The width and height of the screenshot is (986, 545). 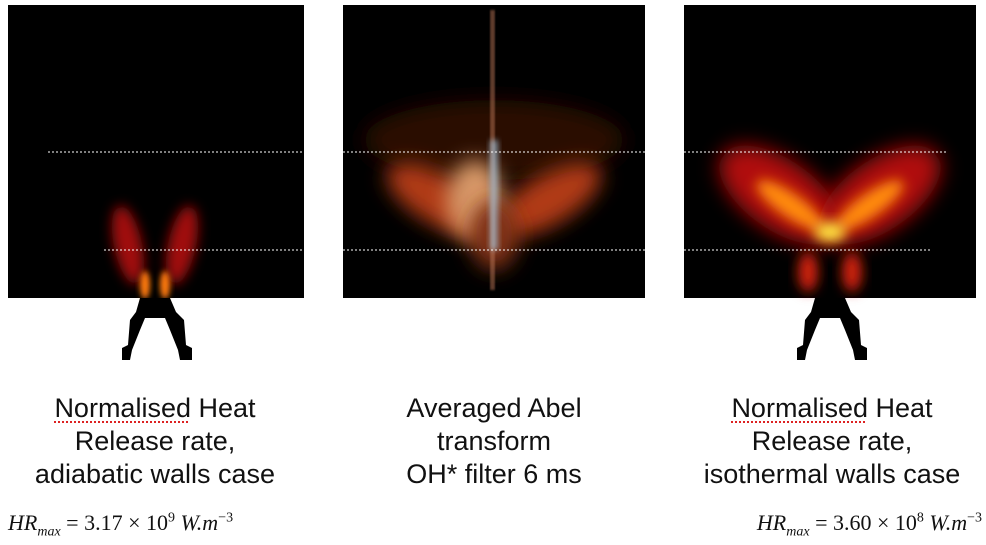 I want to click on formula-exponent: 9, so click(x=171, y=518).